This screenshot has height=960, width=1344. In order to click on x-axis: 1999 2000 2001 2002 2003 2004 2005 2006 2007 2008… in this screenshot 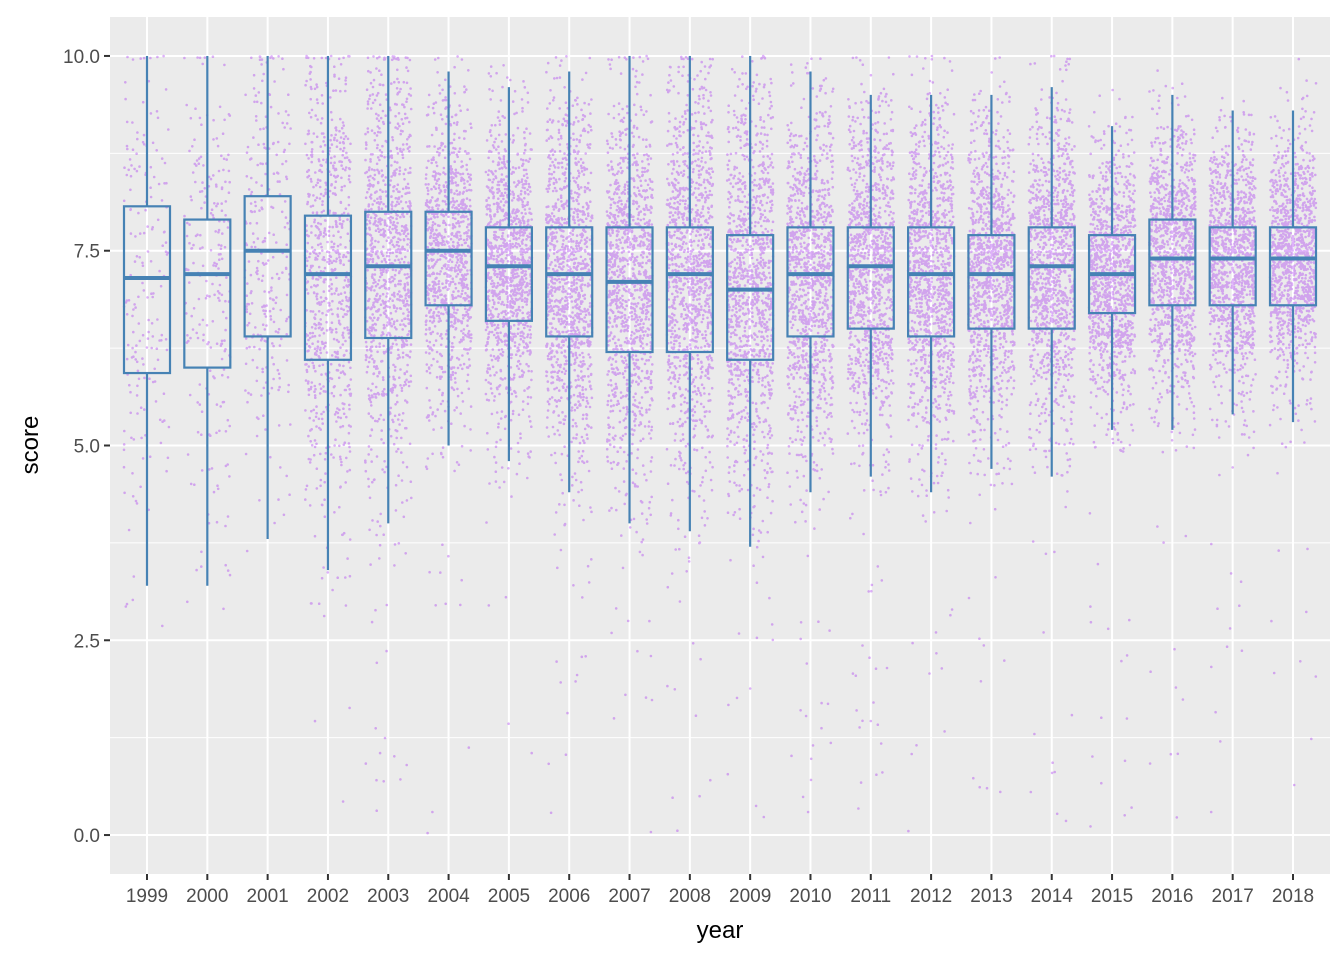, I will do `click(720, 890)`.